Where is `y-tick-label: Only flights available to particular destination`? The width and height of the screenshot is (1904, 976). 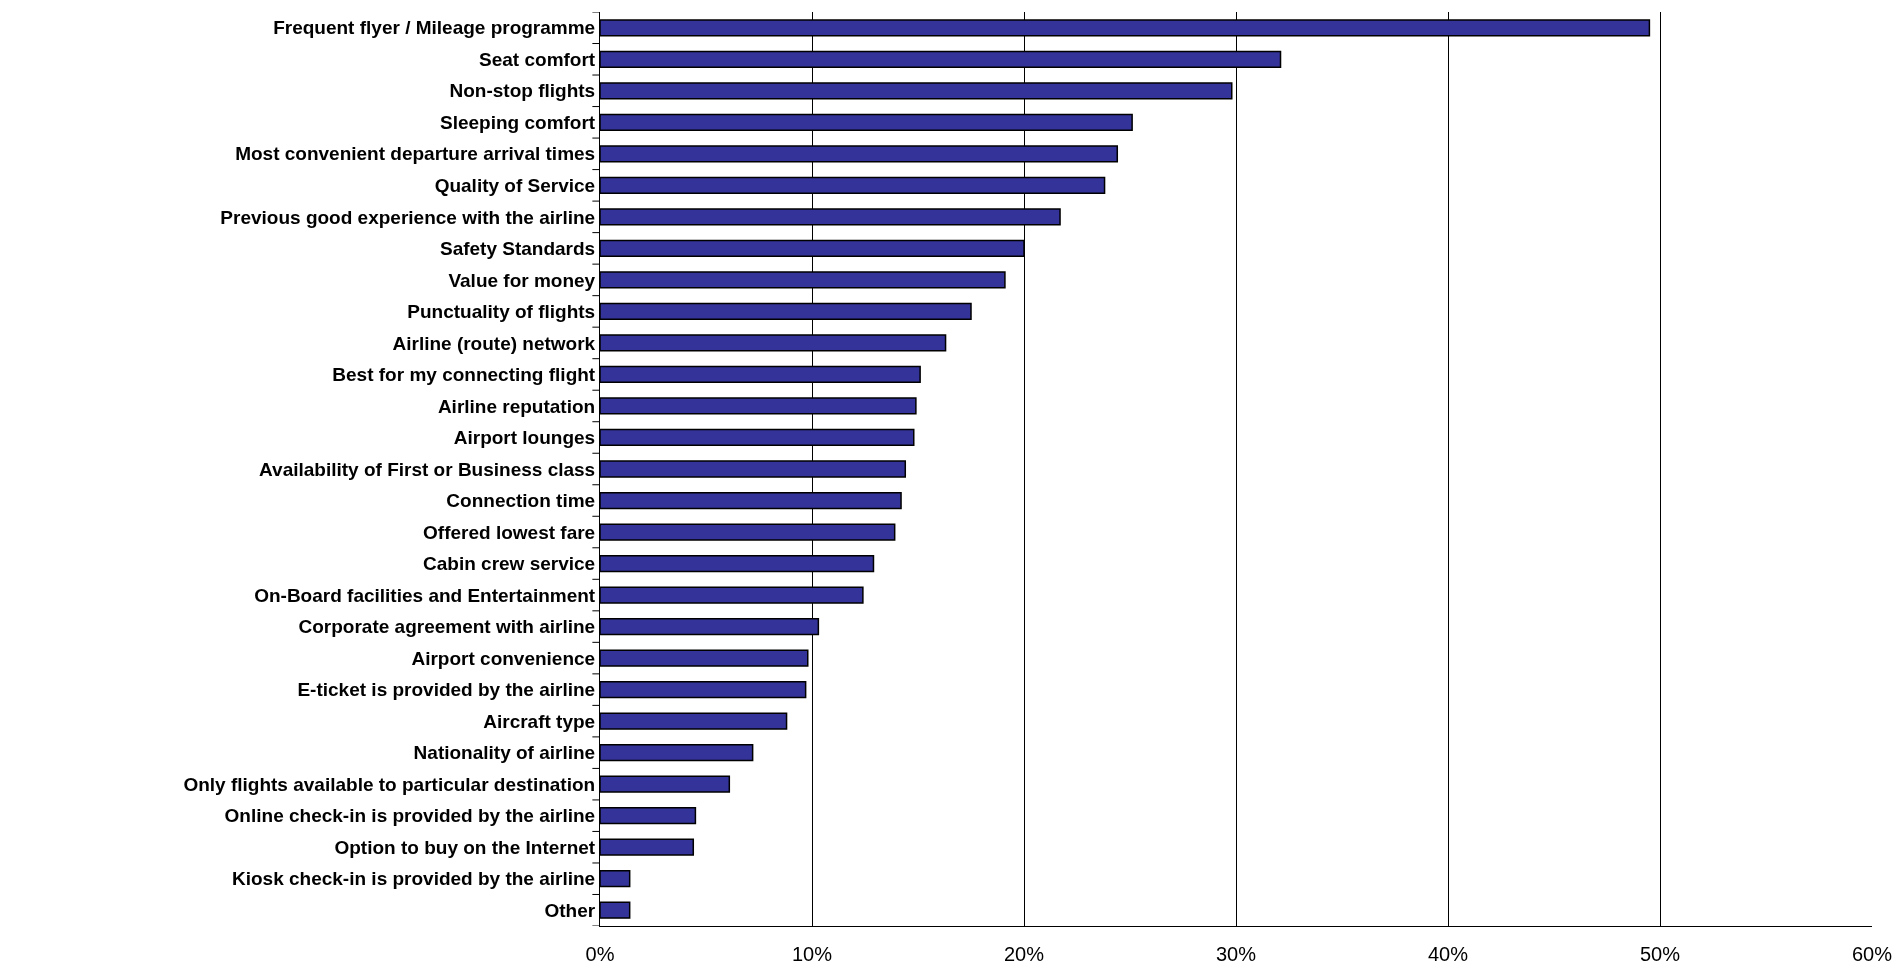
y-tick-label: Only flights available to particular destination is located at coordinates (389, 784).